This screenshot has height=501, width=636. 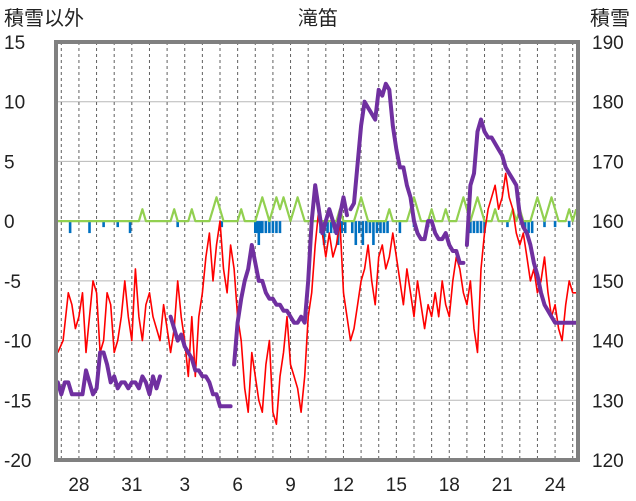 What do you see at coordinates (184, 485) in the screenshot?
I see `x-tick-label: 3` at bounding box center [184, 485].